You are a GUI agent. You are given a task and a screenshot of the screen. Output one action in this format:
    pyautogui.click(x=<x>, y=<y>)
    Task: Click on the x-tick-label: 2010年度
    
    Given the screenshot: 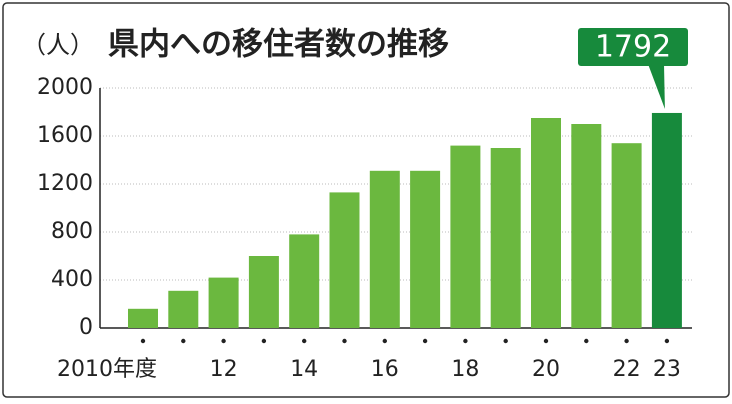 What is the action you would take?
    pyautogui.click(x=107, y=369)
    